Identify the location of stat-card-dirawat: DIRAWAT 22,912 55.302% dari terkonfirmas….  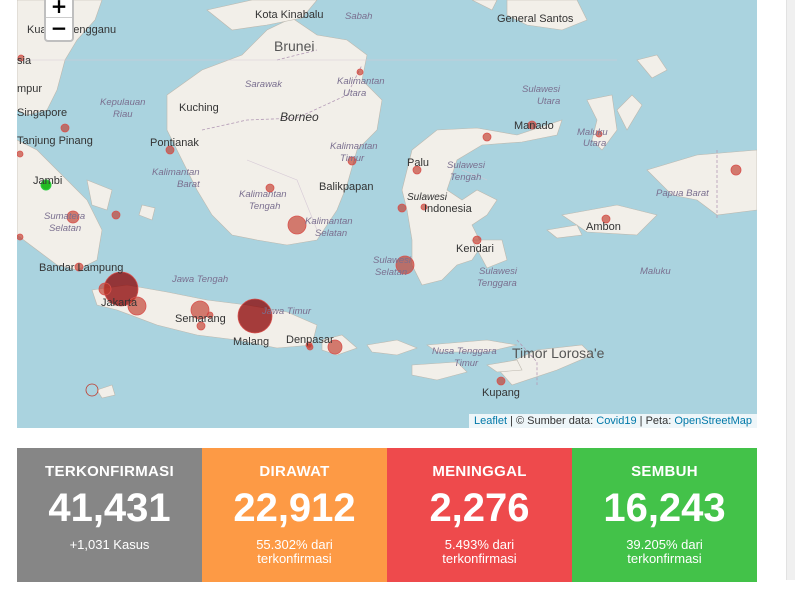
(294, 515).